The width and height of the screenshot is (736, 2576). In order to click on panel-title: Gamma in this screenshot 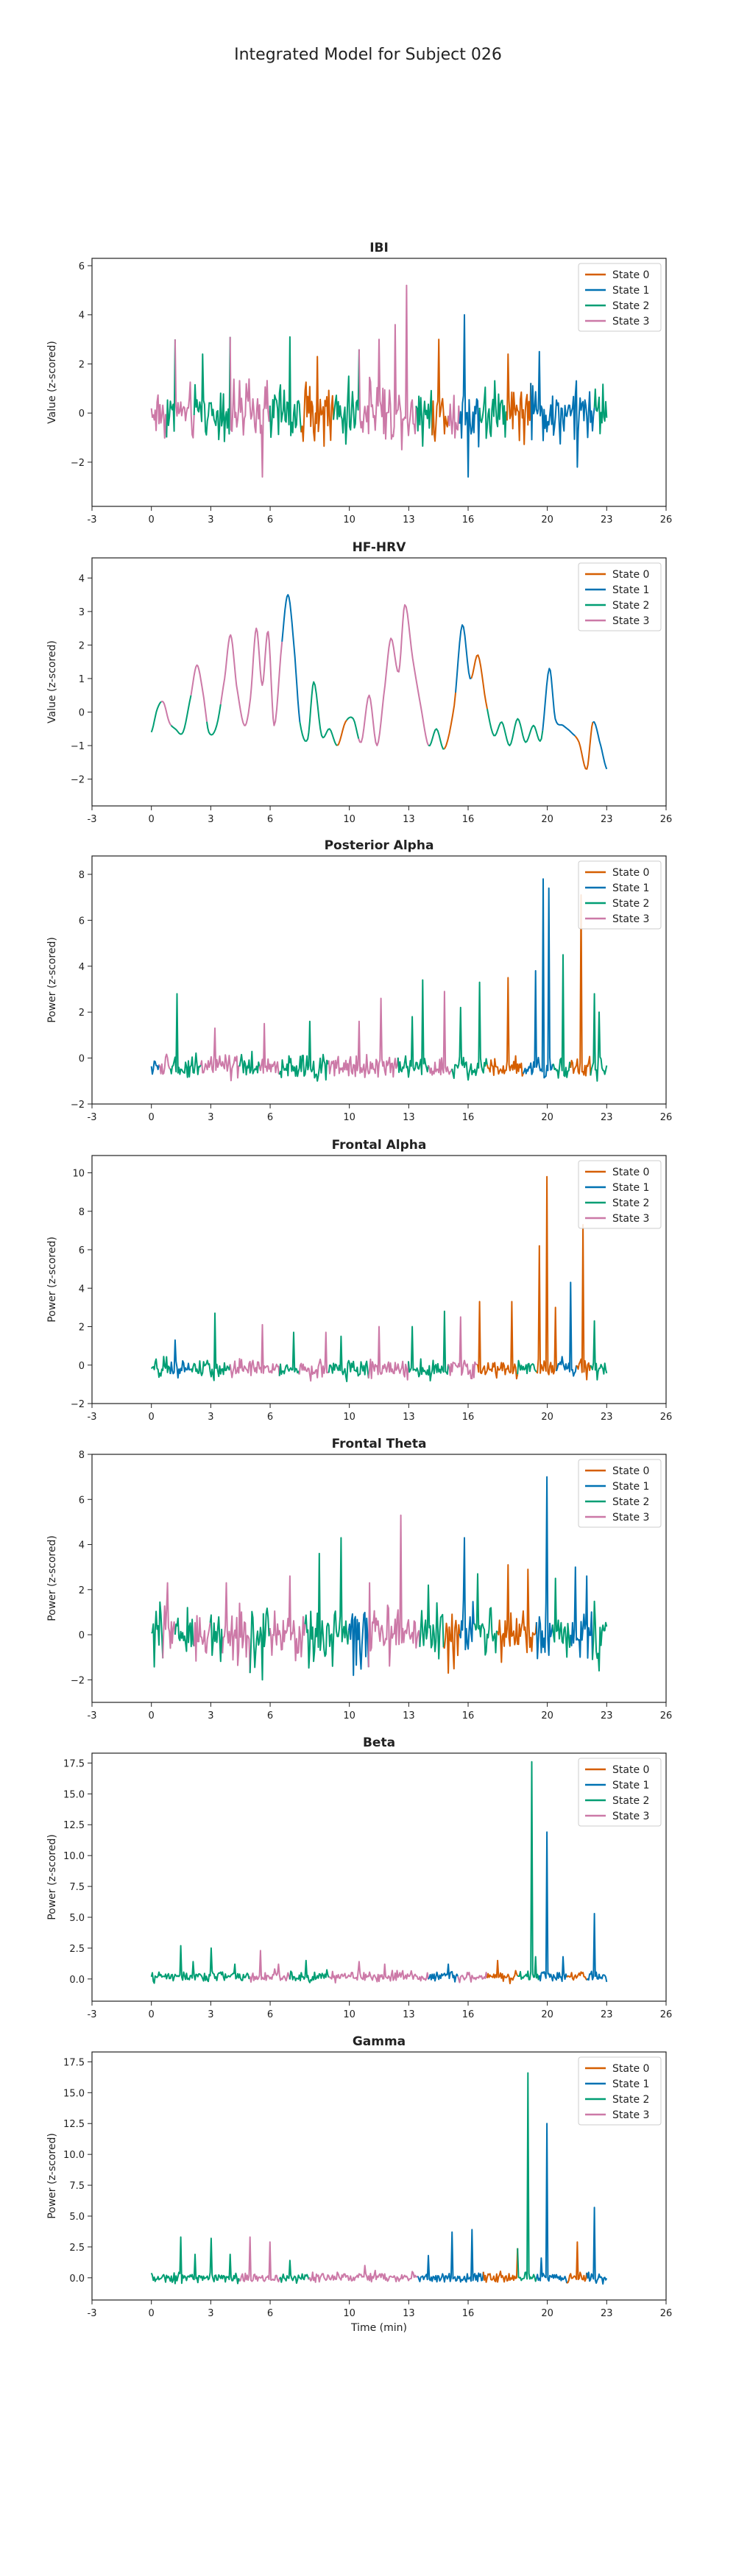, I will do `click(379, 2041)`.